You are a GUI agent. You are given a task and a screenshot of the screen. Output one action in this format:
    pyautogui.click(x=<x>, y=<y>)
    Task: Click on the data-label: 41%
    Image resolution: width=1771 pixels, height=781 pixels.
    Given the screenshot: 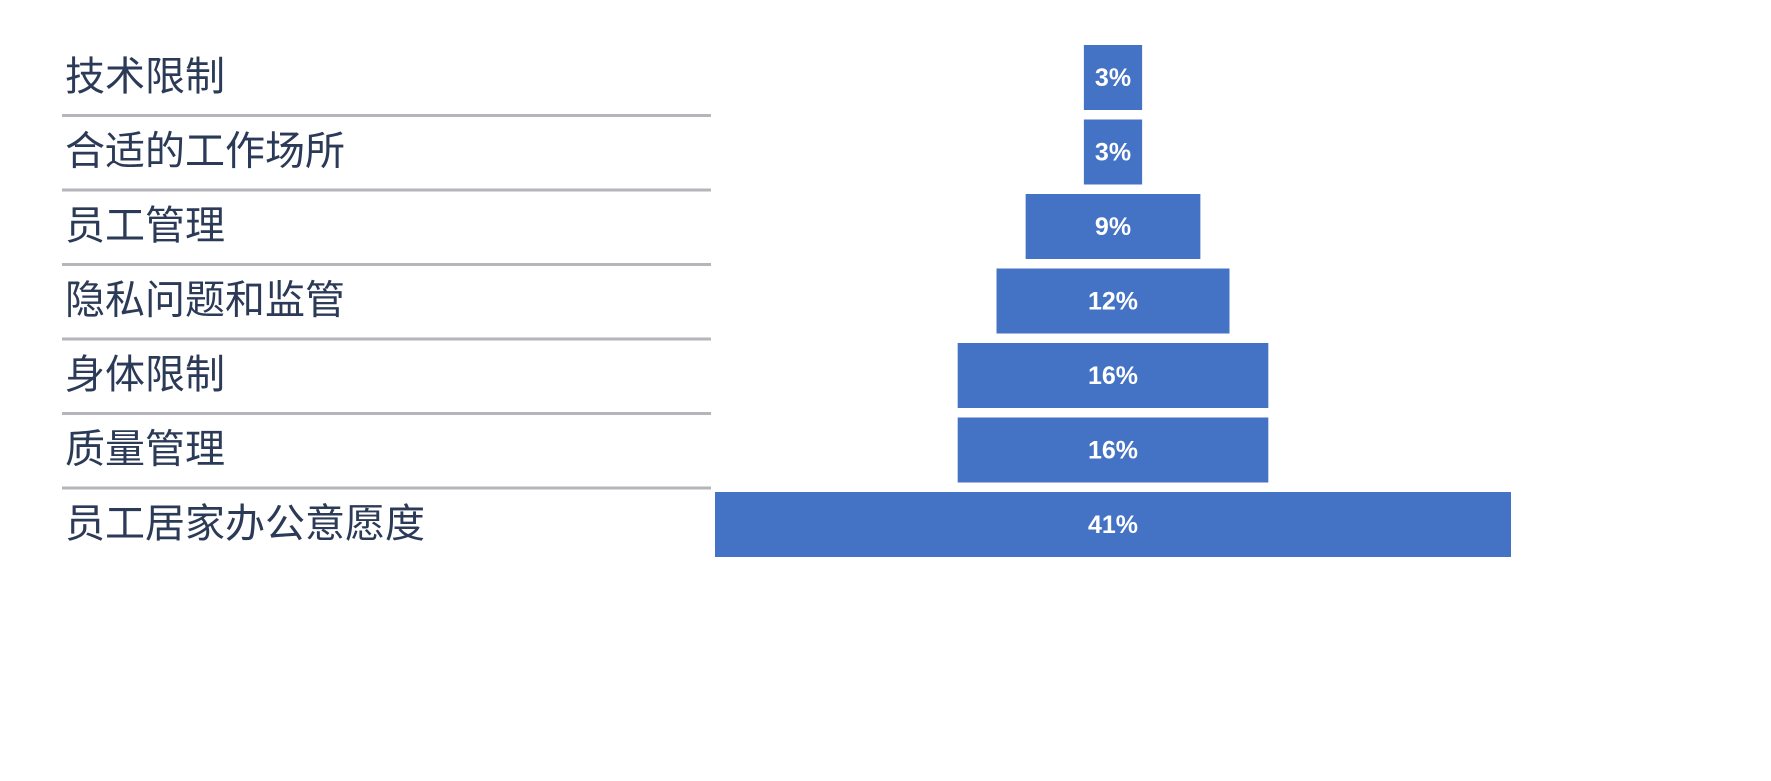 What is the action you would take?
    pyautogui.click(x=1113, y=525)
    